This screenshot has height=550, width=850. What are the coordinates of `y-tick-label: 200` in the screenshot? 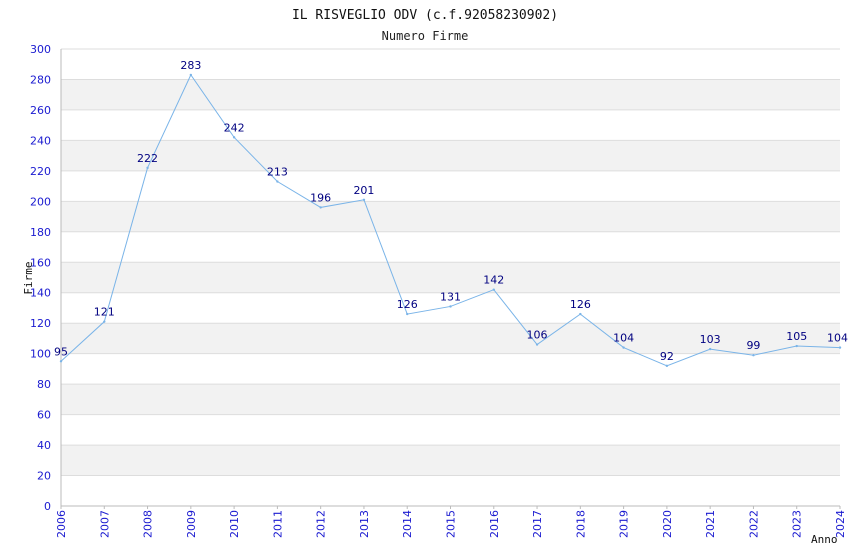 It's located at (40, 201).